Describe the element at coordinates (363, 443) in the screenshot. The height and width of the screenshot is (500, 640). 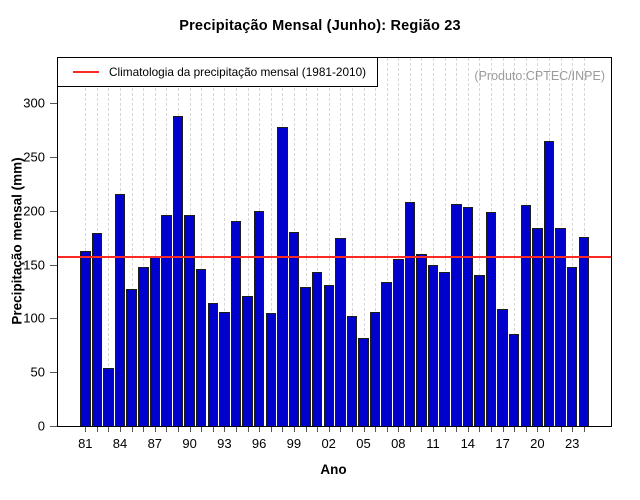
I see `x-tick-label: 05` at that location.